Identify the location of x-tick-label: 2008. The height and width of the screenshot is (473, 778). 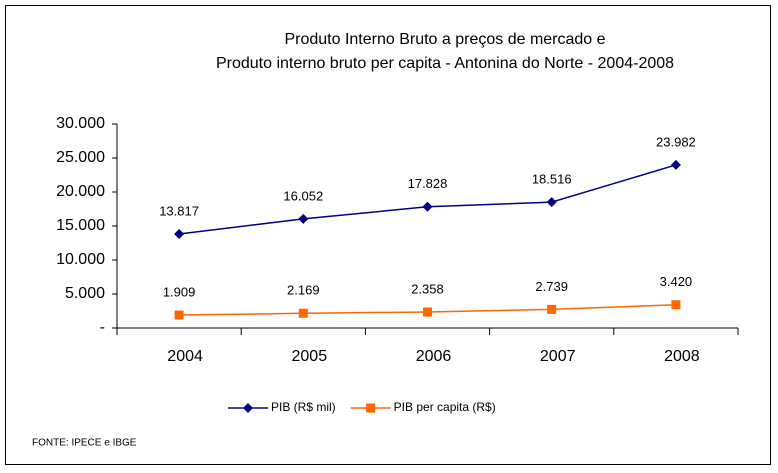
(682, 356).